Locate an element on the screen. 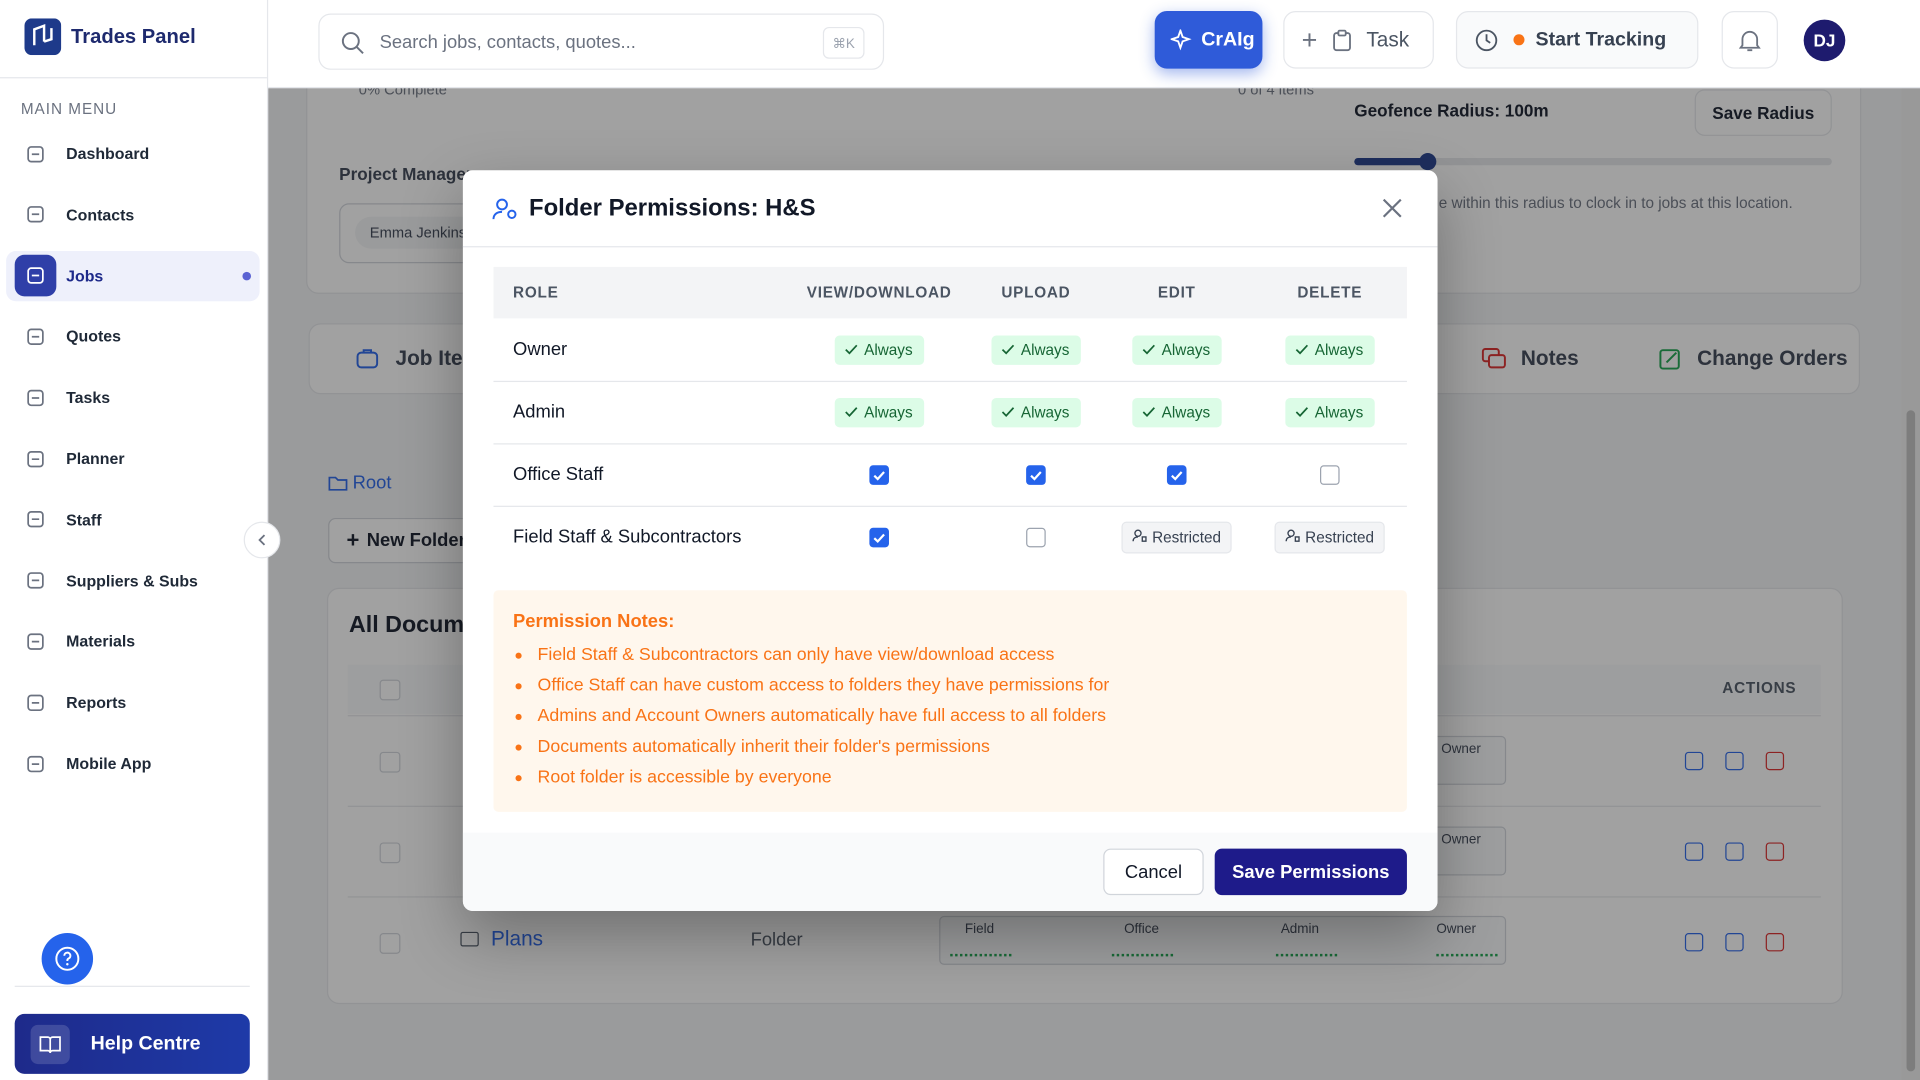  nav-label: Tasks is located at coordinates (88, 397).